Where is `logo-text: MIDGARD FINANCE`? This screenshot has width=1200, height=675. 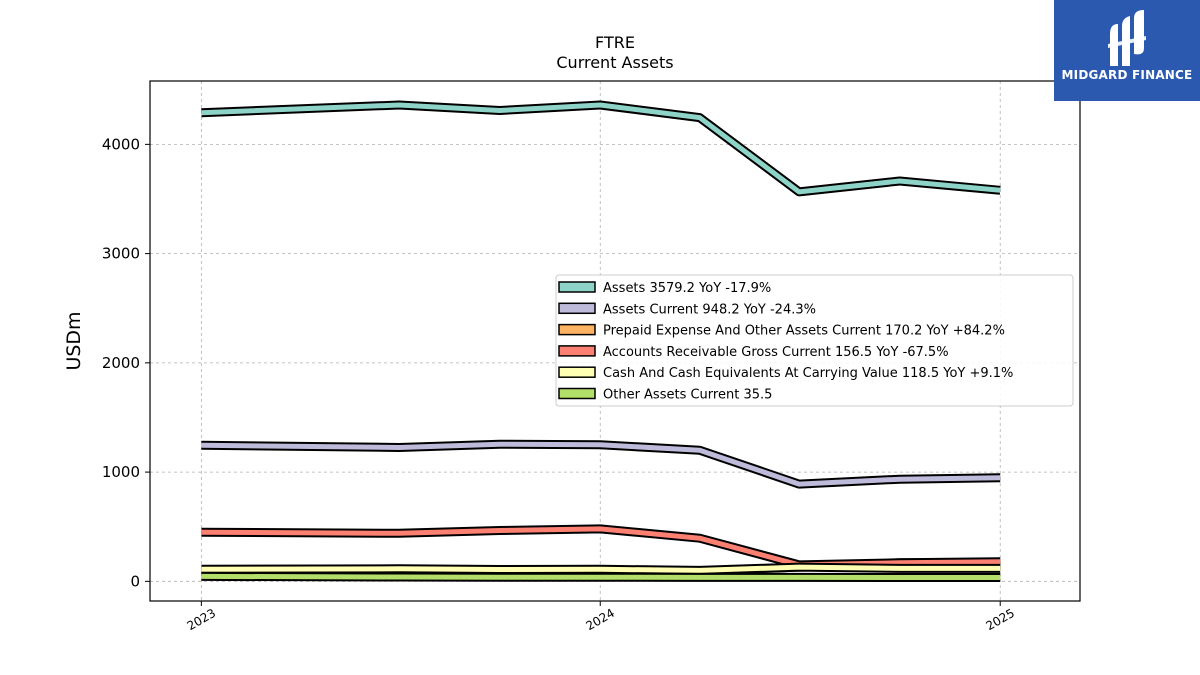
logo-text: MIDGARD FINANCE is located at coordinates (1127, 75).